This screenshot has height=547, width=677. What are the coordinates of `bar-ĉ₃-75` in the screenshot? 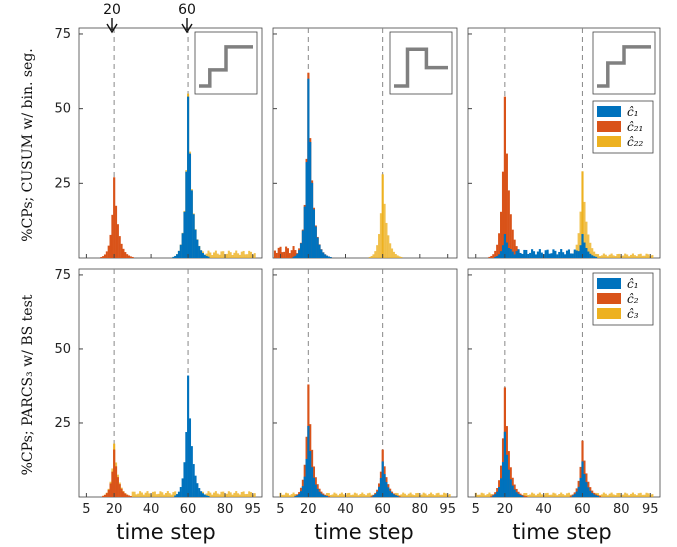 It's located at (215, 494).